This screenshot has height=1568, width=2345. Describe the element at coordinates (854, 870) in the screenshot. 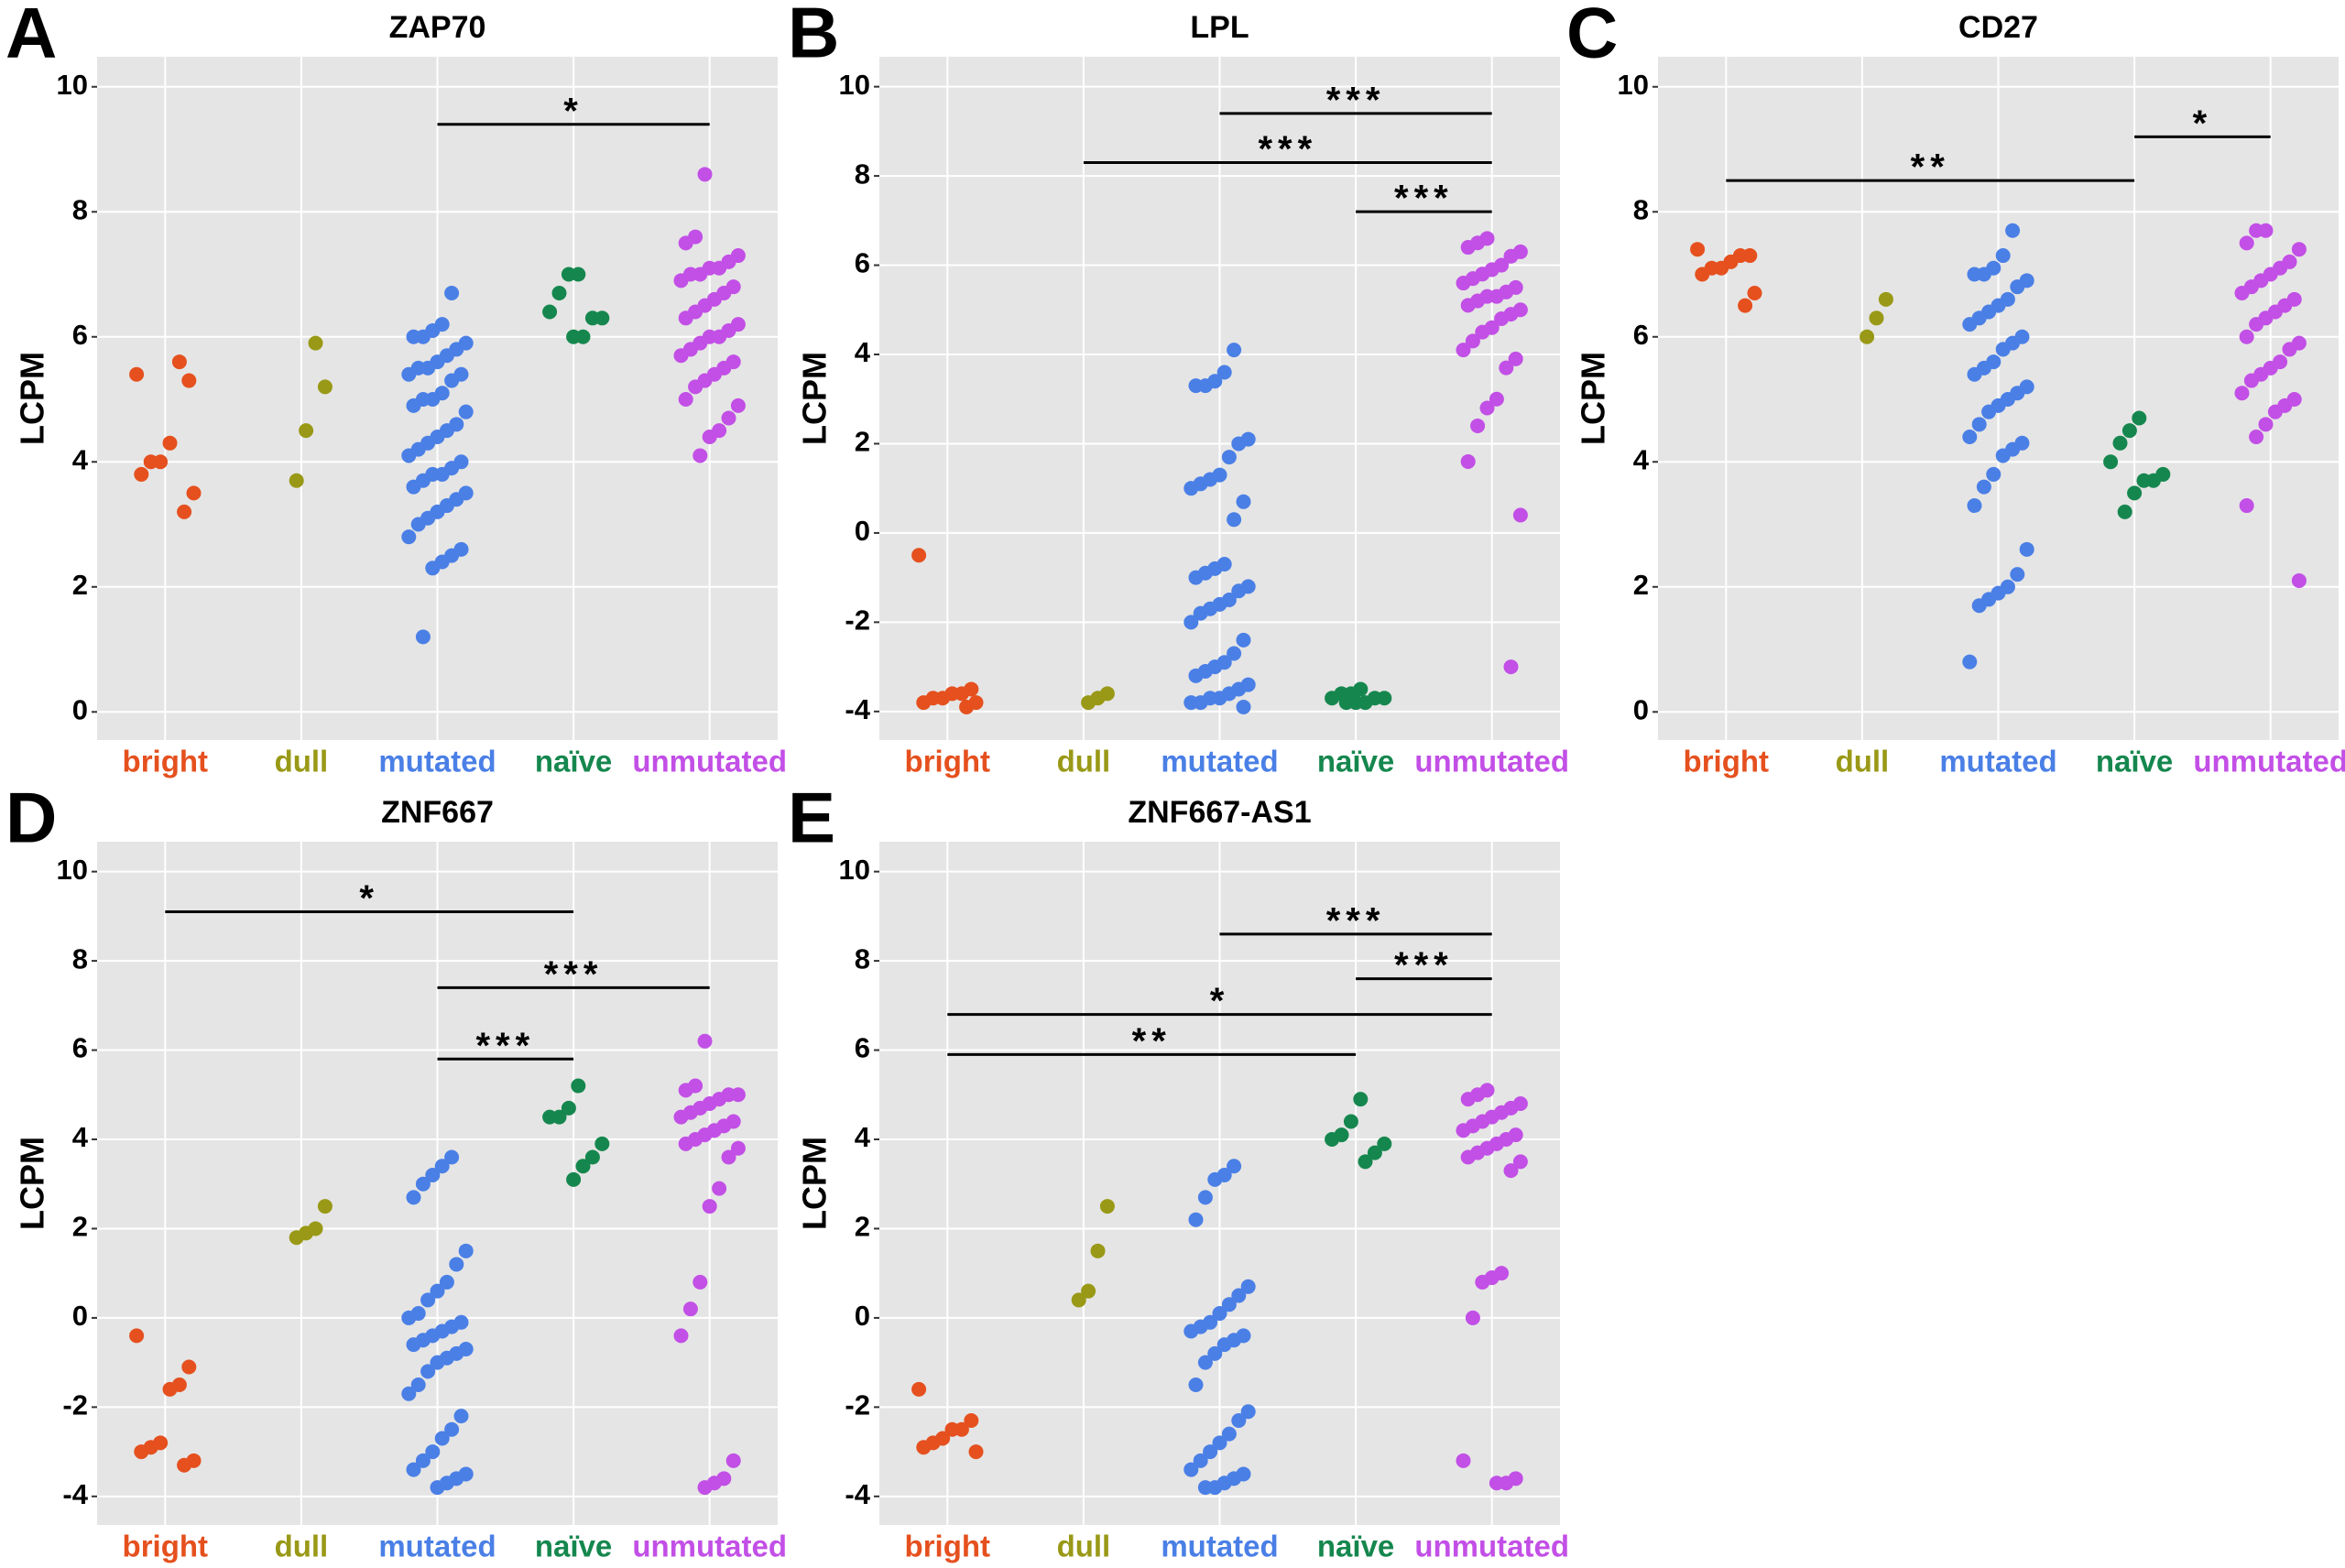

I see `y-tick-label: 10` at that location.